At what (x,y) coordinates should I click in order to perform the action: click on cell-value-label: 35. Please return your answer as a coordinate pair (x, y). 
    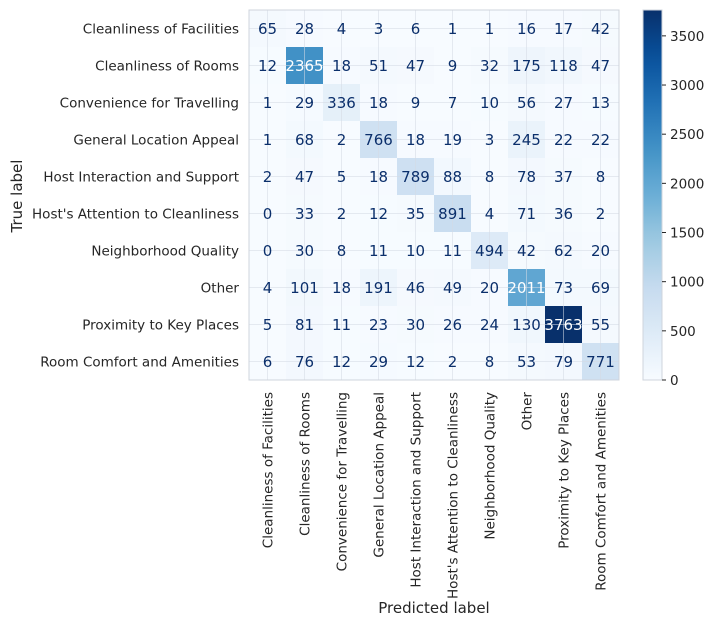
    Looking at the image, I should click on (415, 214).